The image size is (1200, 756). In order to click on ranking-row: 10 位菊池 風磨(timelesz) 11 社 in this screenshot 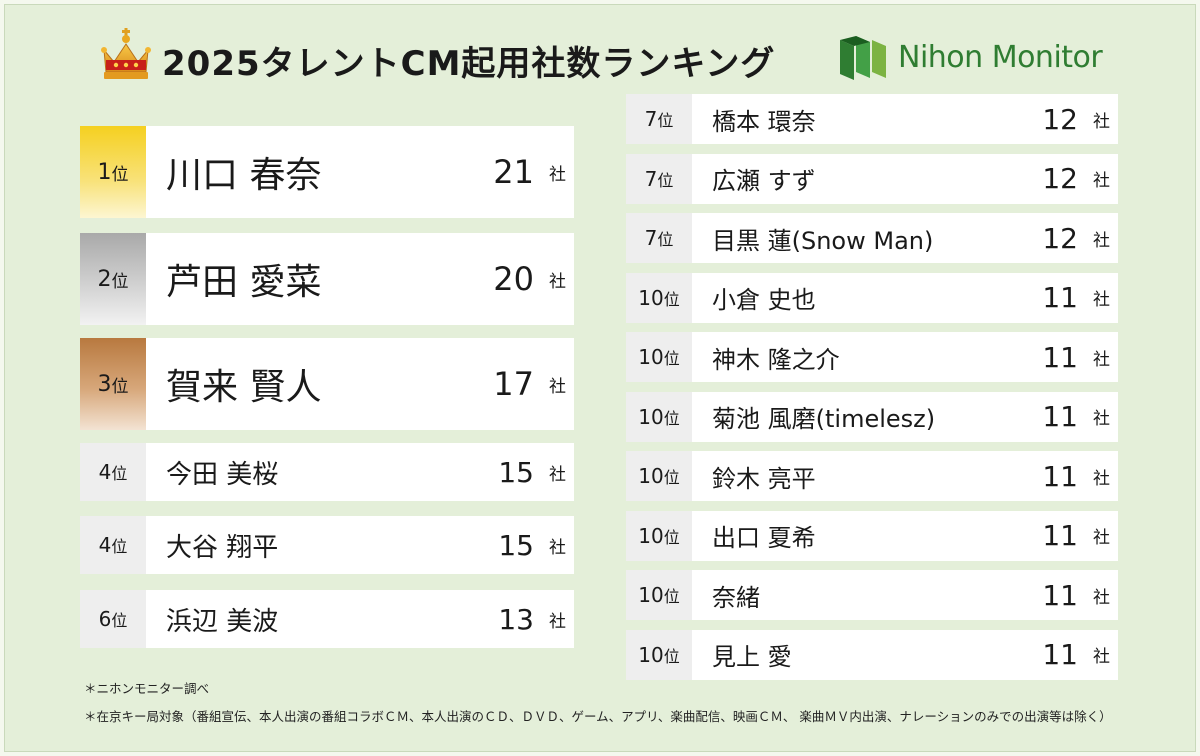, I will do `click(872, 416)`.